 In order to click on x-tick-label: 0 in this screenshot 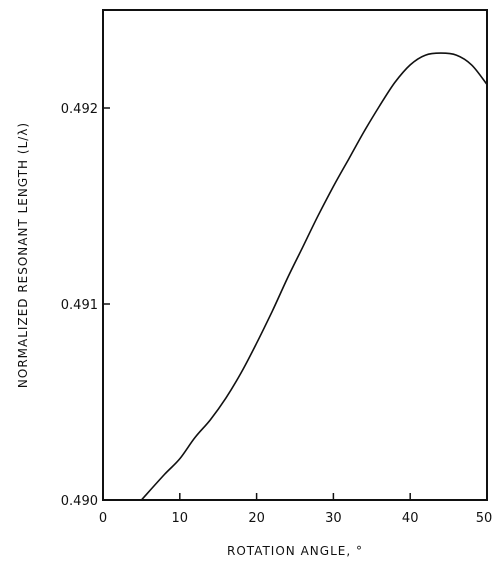, I will do `click(103, 518)`.